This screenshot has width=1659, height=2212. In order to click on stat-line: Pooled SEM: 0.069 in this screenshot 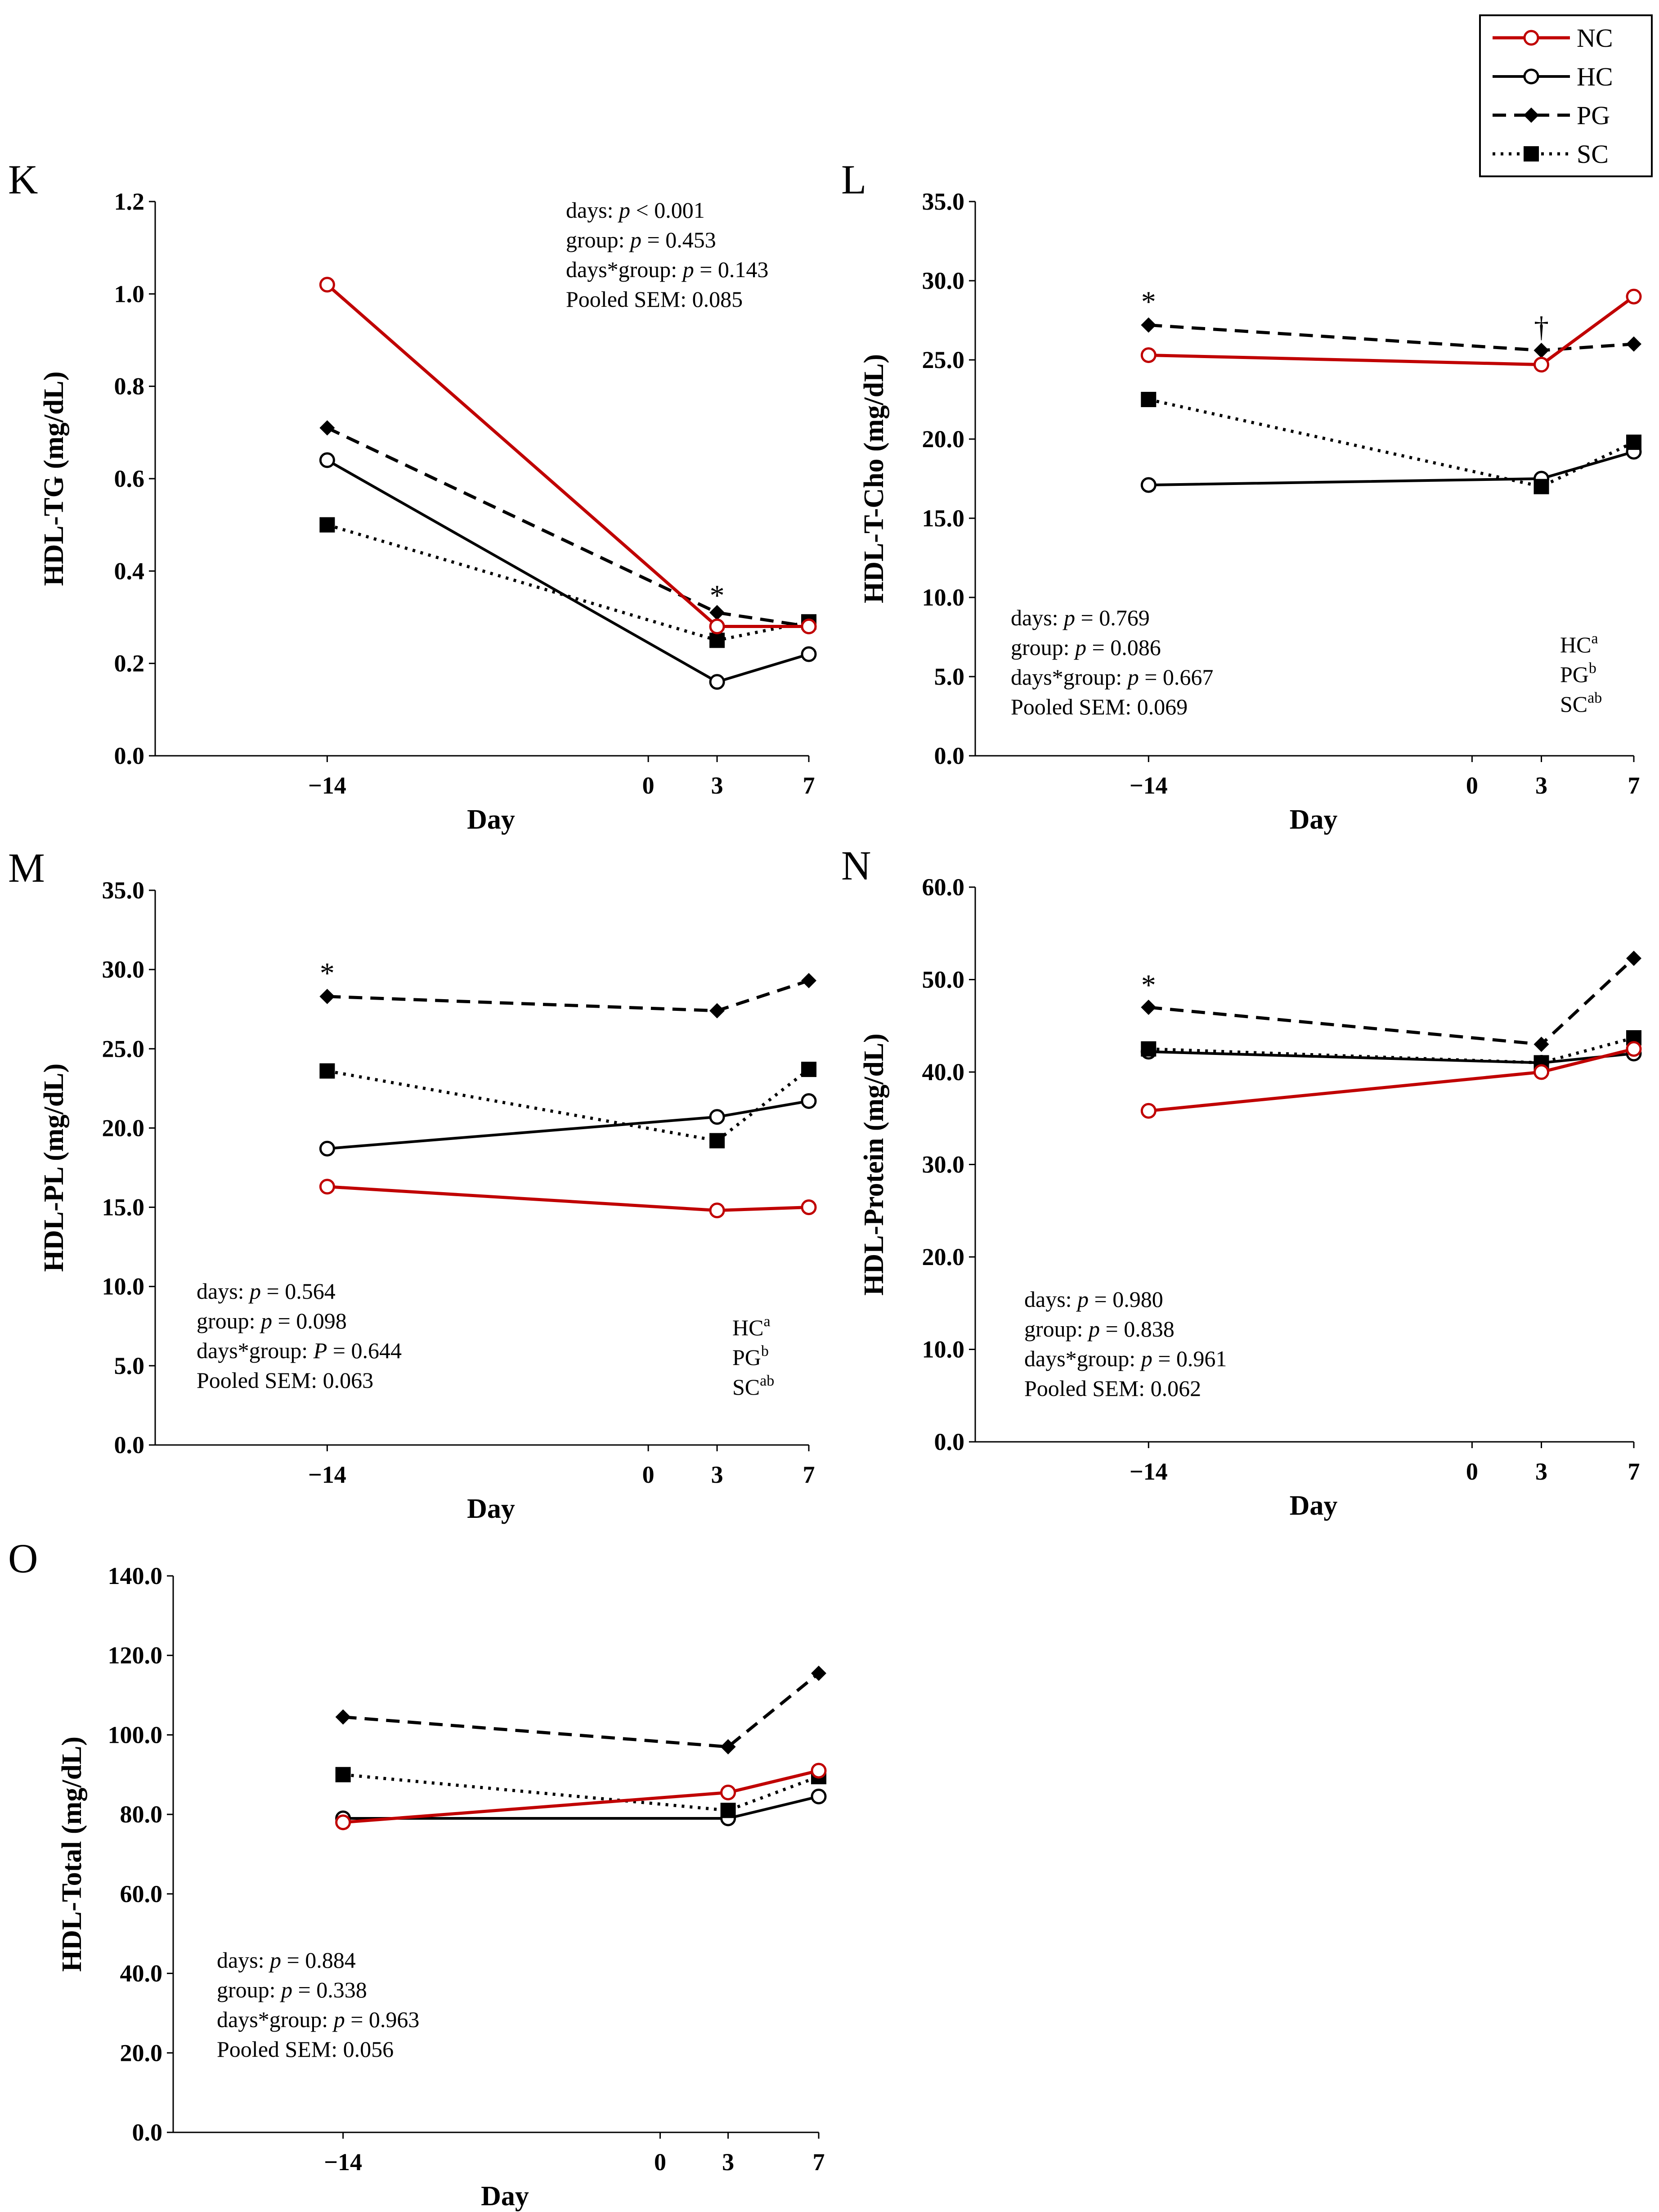, I will do `click(1099, 706)`.